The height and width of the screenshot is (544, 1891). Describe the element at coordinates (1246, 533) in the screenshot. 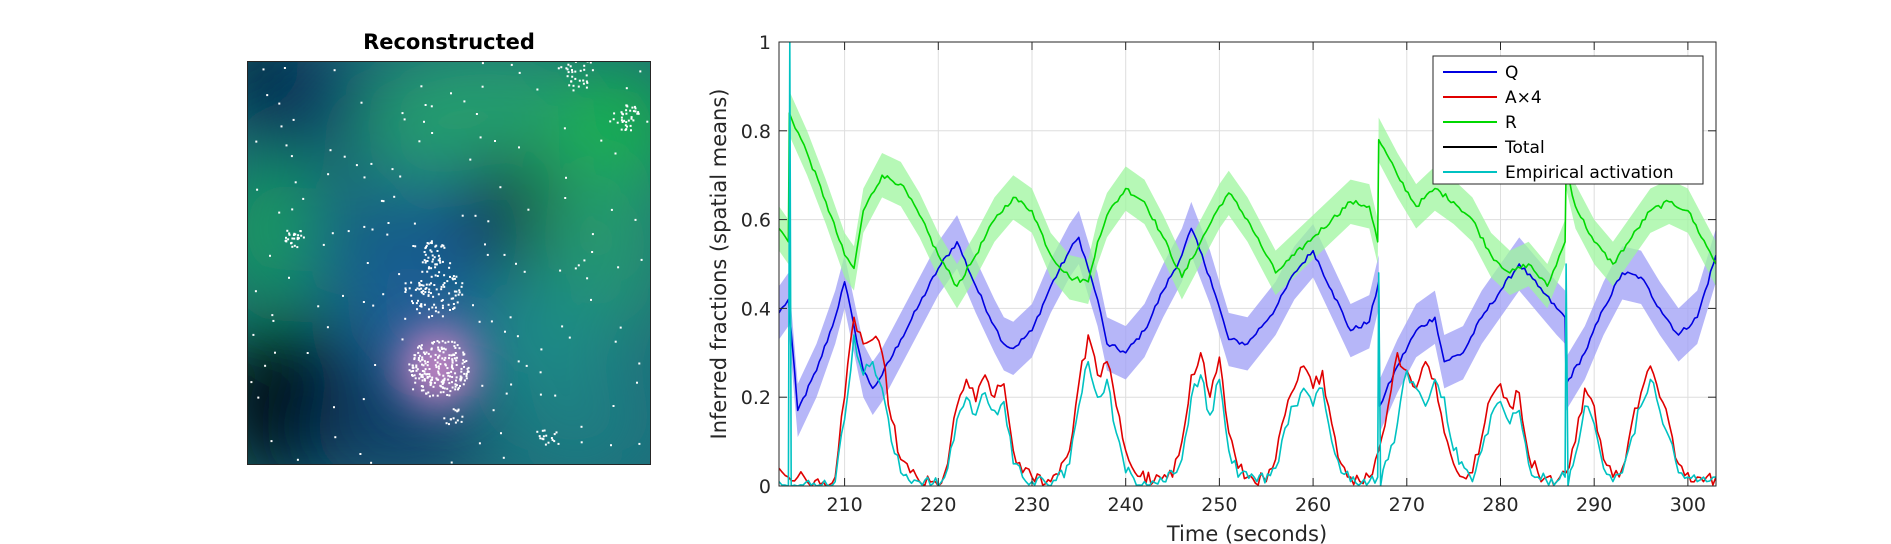

I see `x-axis-label: Time (seconds)` at that location.